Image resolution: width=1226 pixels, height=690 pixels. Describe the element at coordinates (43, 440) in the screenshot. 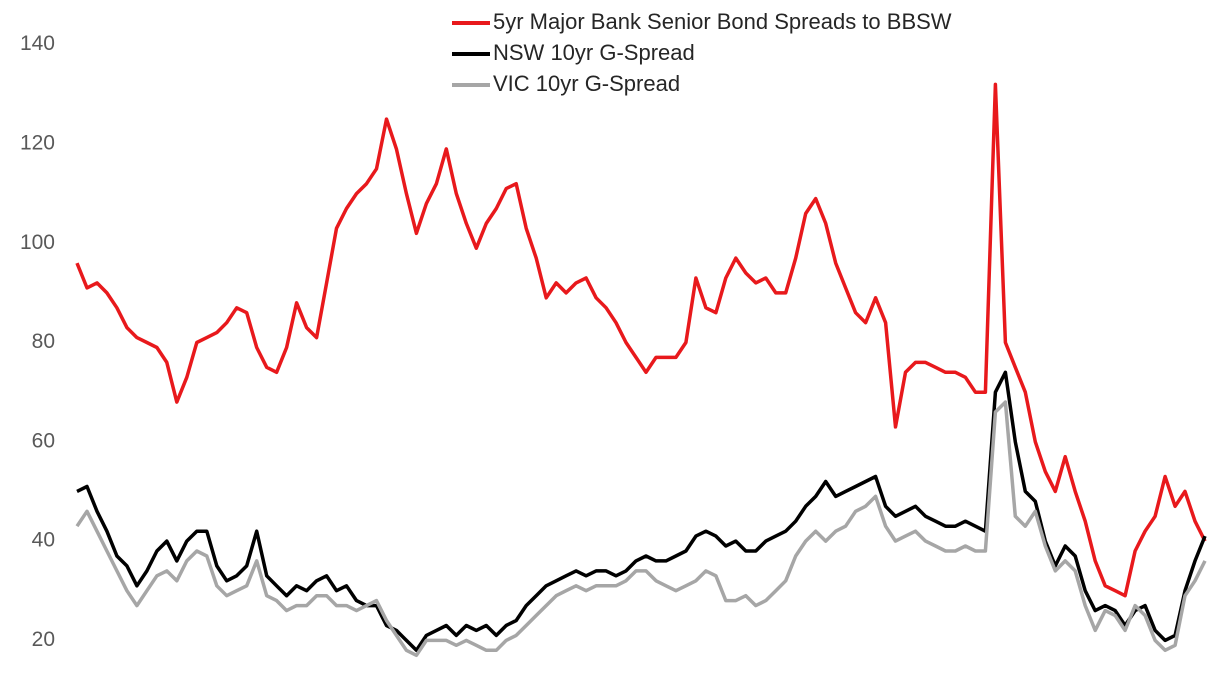

I see `y-tick-label: 60` at that location.